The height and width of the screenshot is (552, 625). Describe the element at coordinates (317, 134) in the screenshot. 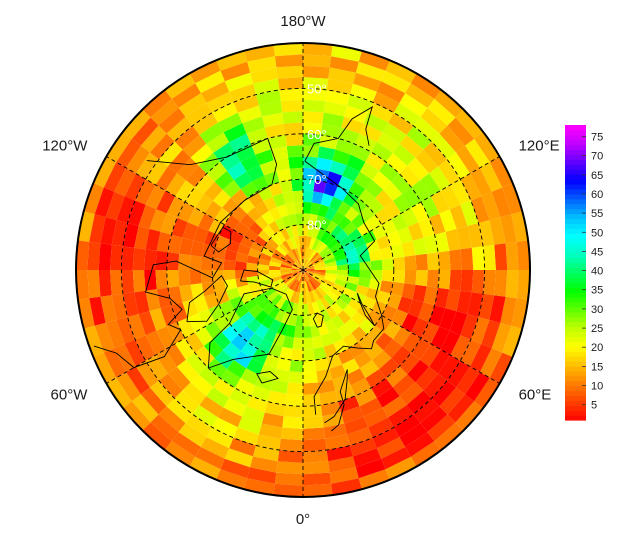

I see `latitude-label: 60°` at that location.